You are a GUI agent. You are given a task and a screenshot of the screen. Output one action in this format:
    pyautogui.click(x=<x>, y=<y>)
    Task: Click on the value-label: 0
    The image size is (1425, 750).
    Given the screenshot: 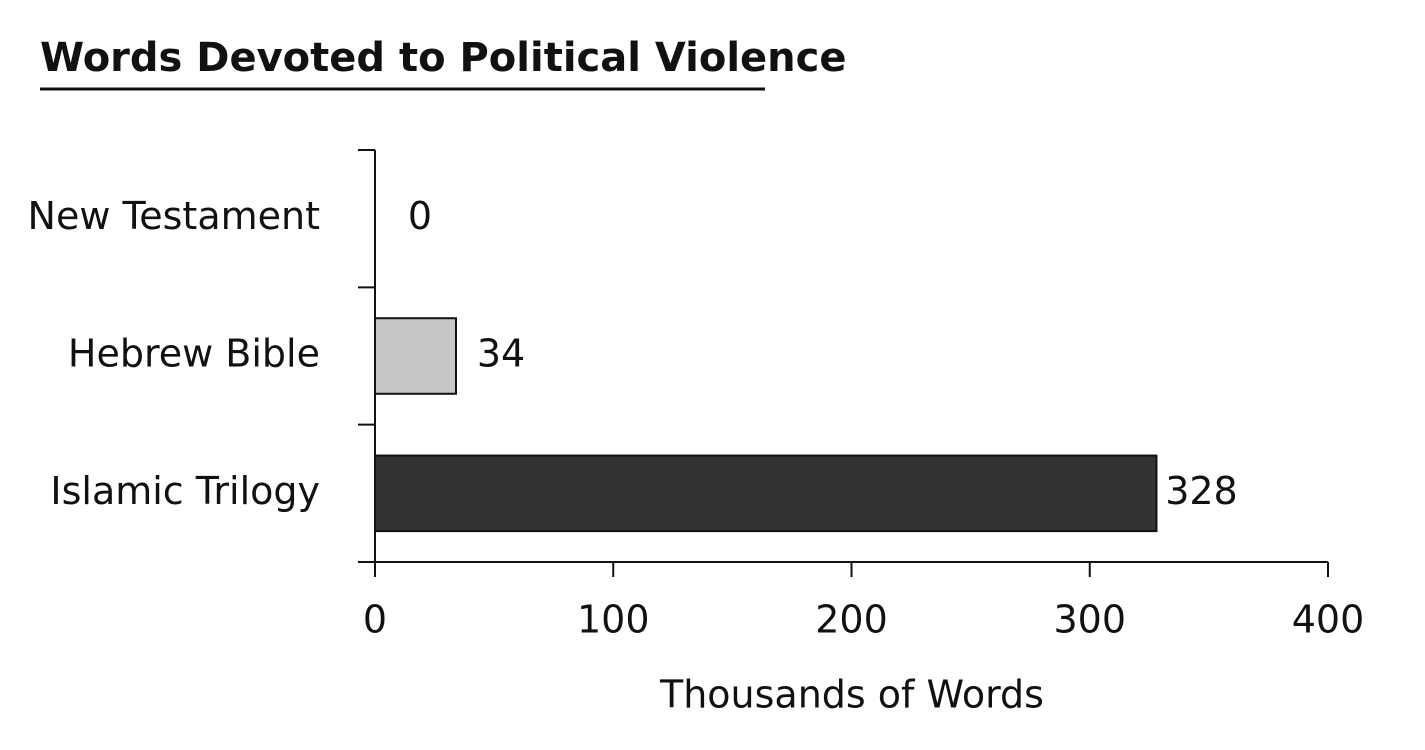 What is the action you would take?
    pyautogui.click(x=420, y=216)
    